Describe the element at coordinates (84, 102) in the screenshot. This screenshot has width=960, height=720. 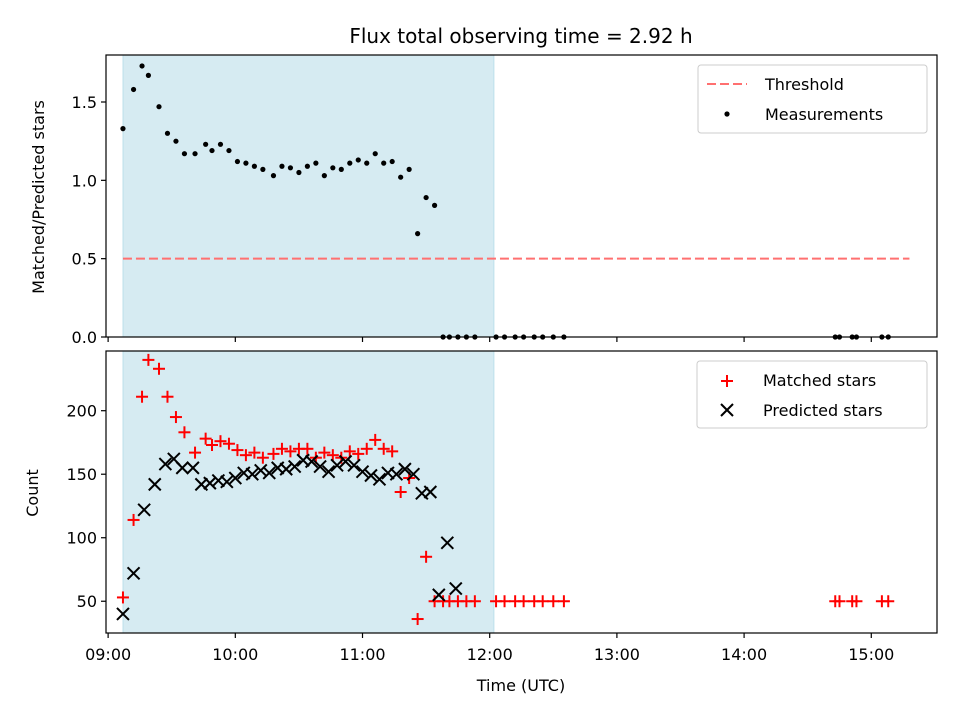
I see `y-tick-label: 1.5` at that location.